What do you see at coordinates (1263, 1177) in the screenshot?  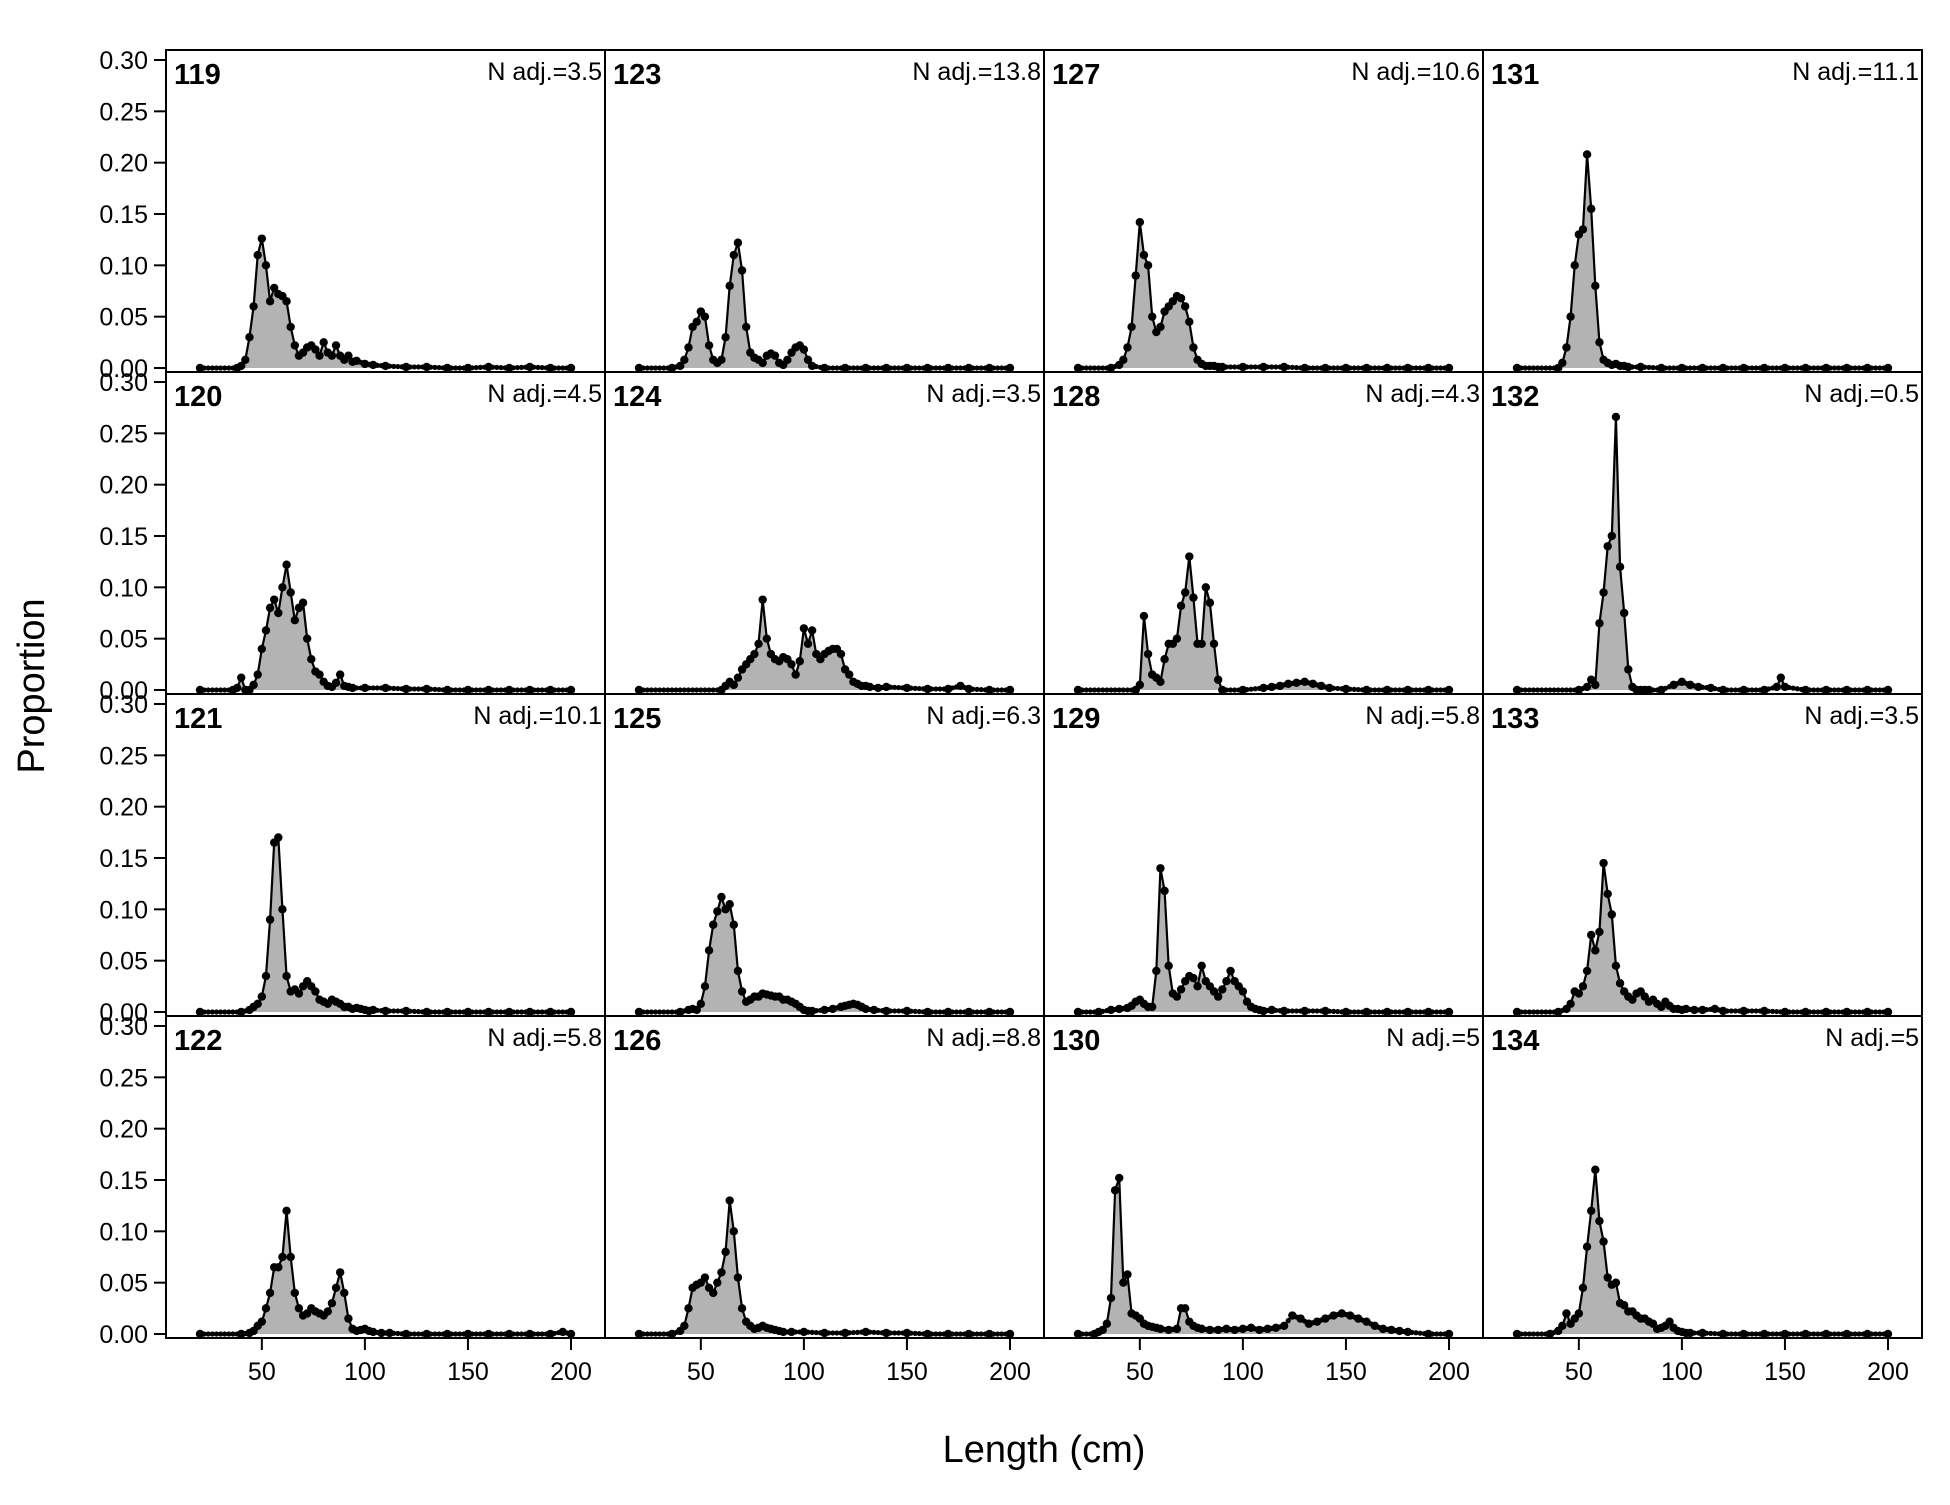 I see `panel-130: 130 N adj.=5` at bounding box center [1263, 1177].